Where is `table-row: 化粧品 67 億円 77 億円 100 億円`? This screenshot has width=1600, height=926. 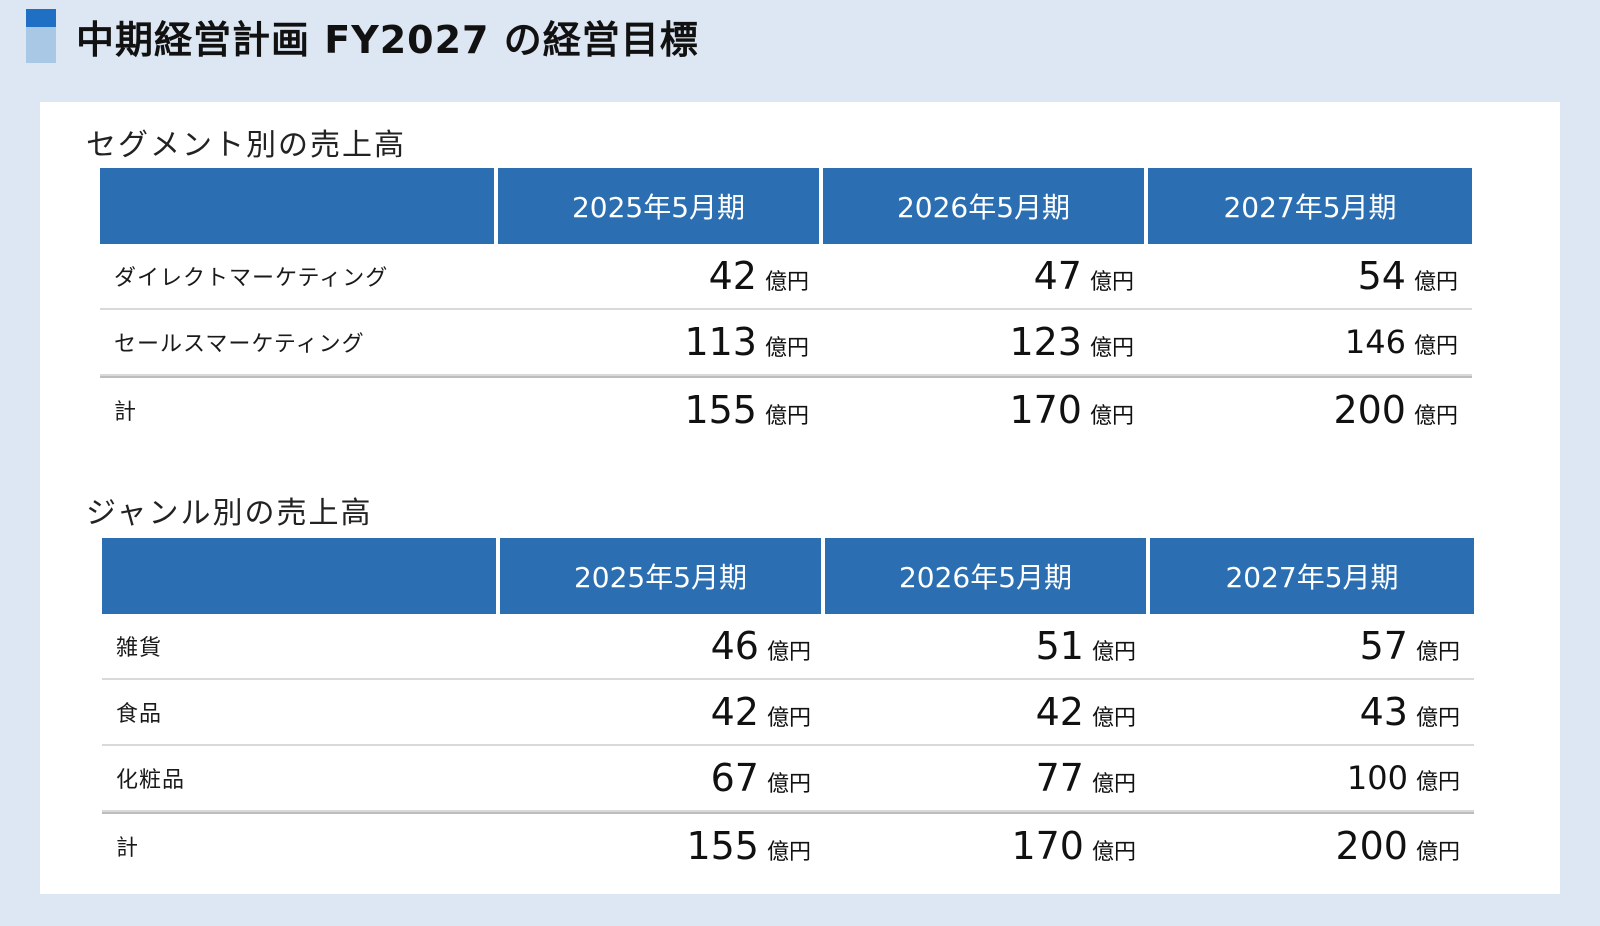
table-row: 化粧品 67 億円 77 億円 100 億円 is located at coordinates (788, 779).